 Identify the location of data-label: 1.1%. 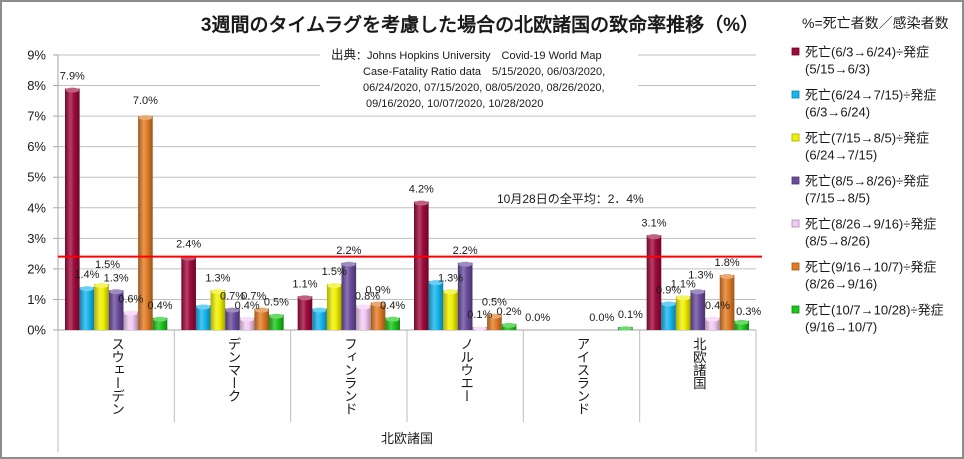
(304, 284).